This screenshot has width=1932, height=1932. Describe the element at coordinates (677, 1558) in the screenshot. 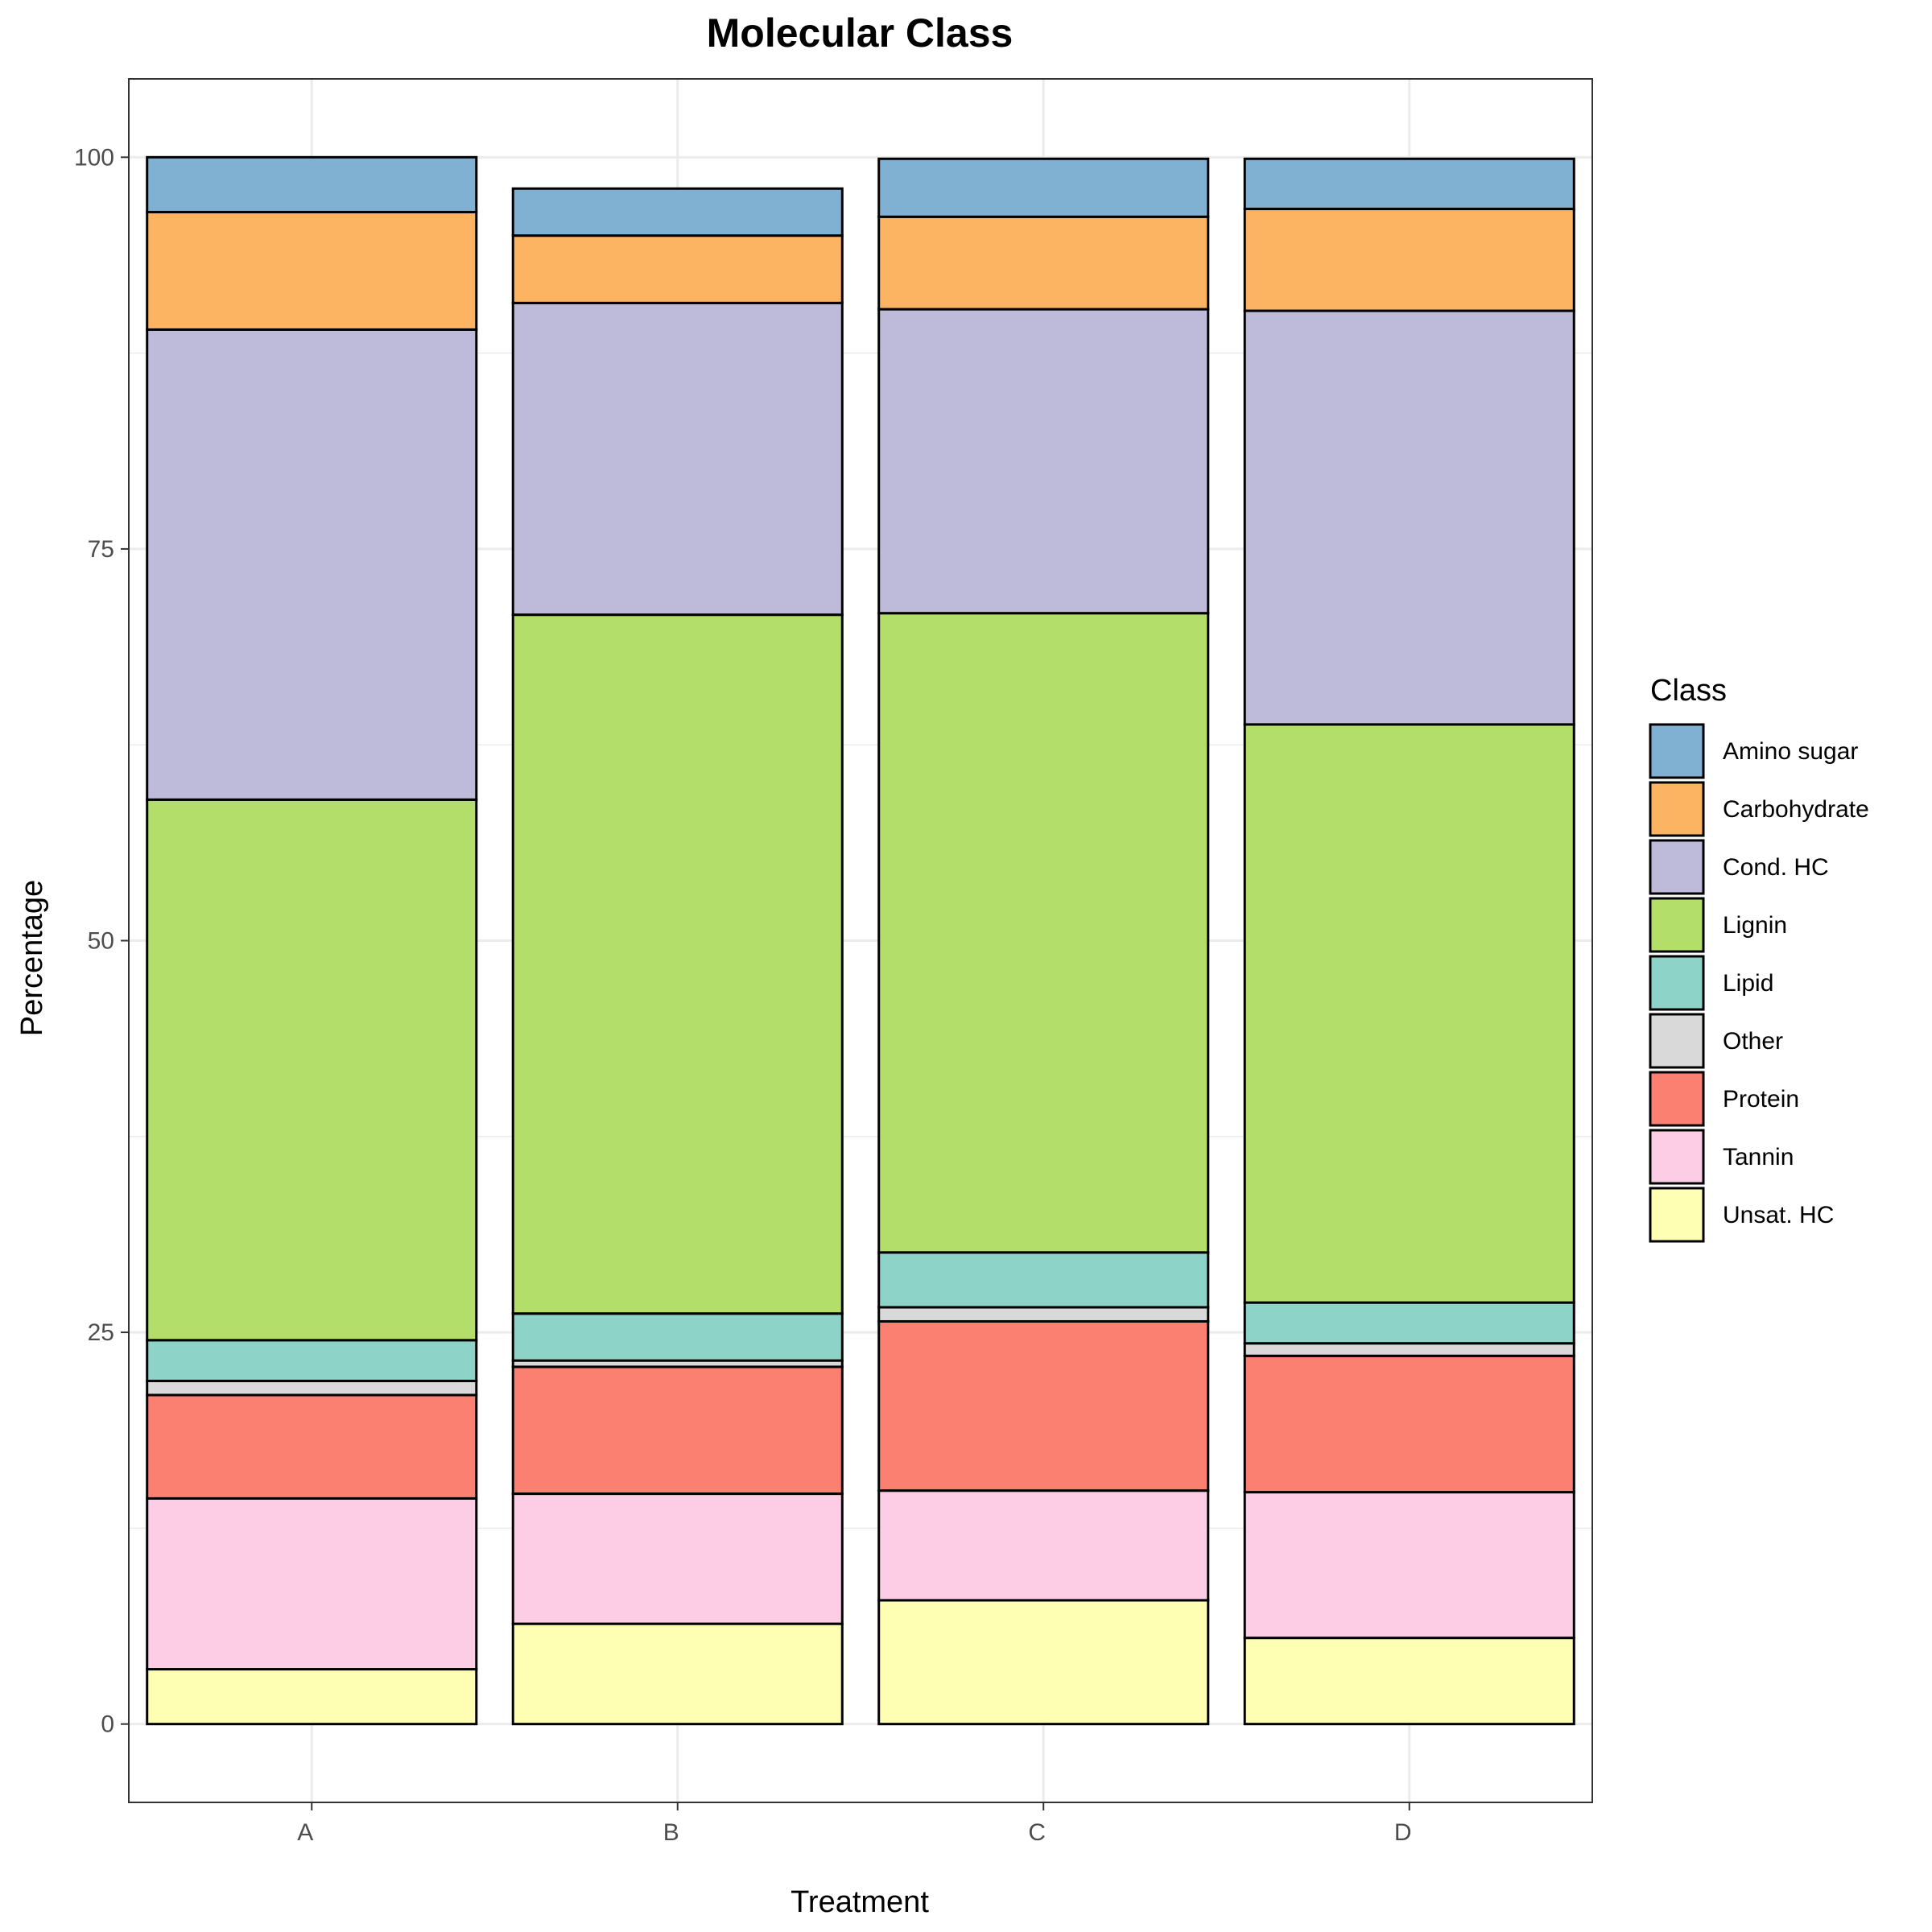

I see `bar-segment-b-tannin` at that location.